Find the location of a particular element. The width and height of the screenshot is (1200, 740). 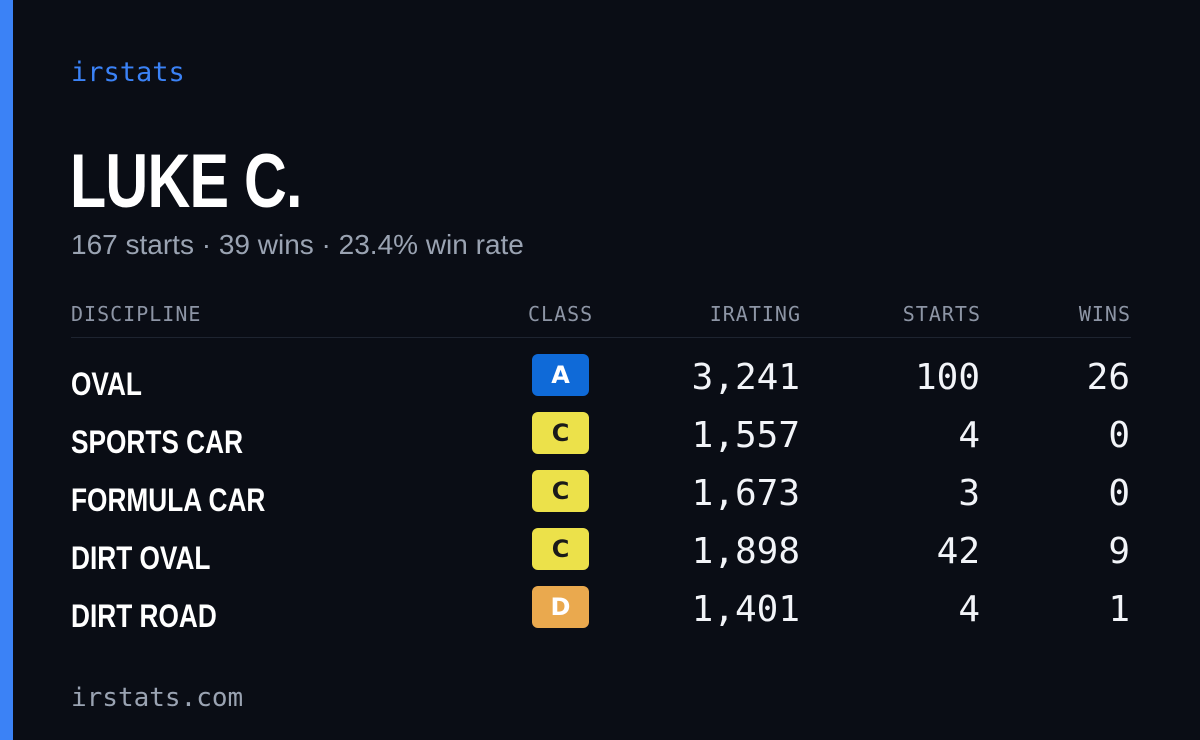

irating-value: 1,898 is located at coordinates (745, 551).